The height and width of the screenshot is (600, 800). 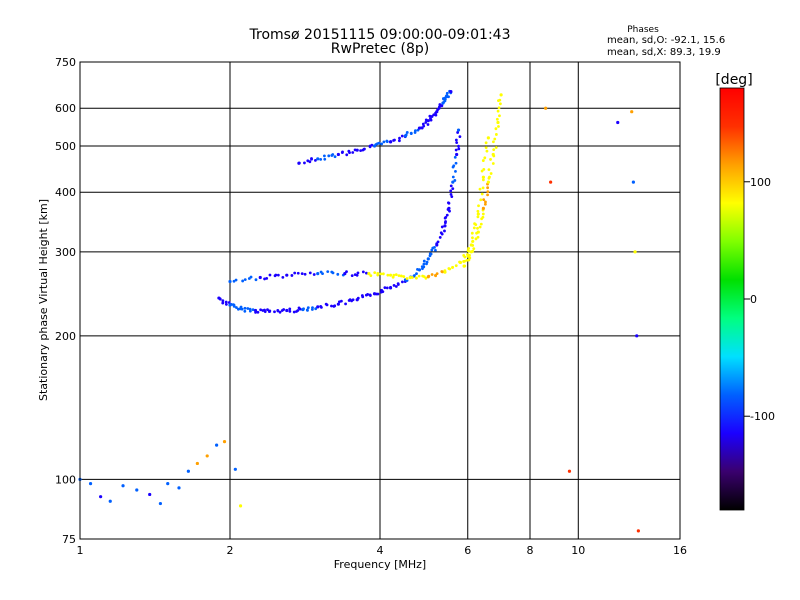 I want to click on colorbar, so click(x=732, y=299).